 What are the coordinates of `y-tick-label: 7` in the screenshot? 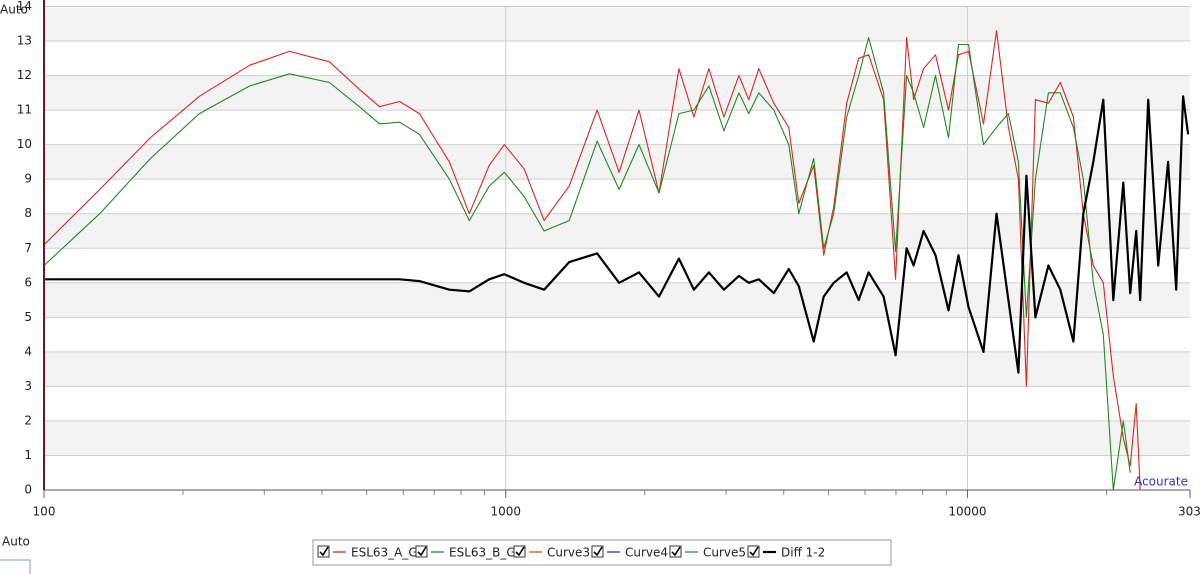 It's located at (28, 248).